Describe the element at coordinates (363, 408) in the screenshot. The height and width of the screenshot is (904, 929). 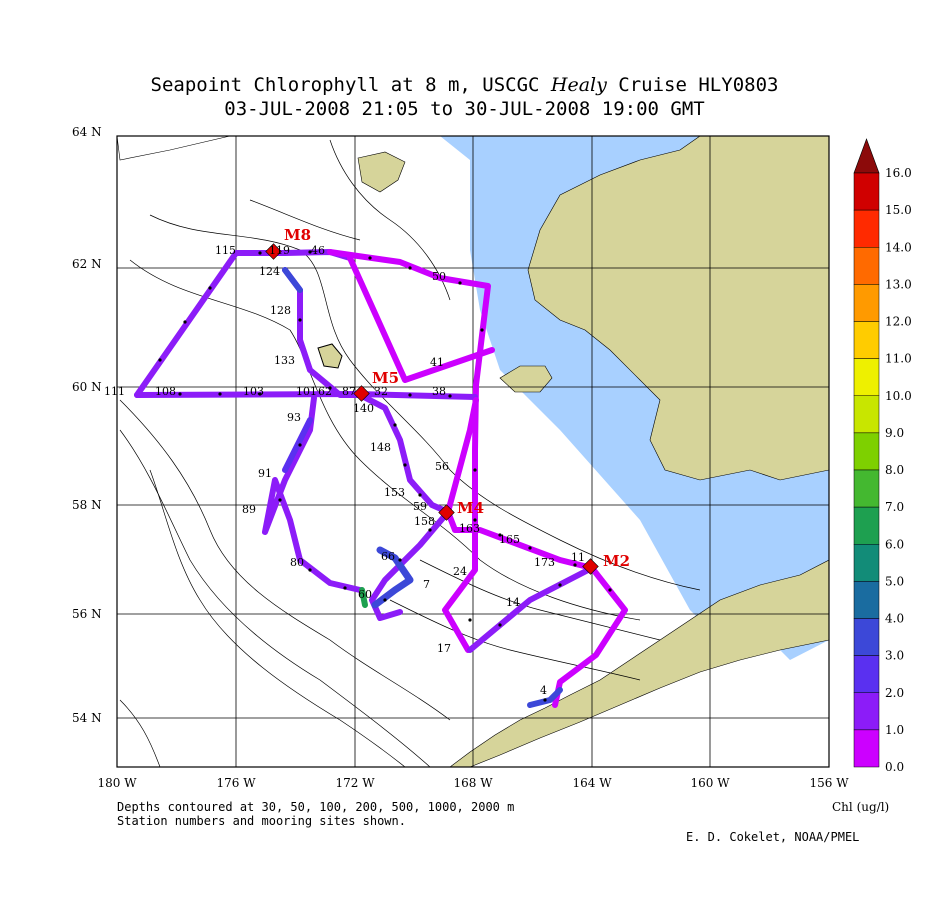
I see `station-label: 140` at that location.